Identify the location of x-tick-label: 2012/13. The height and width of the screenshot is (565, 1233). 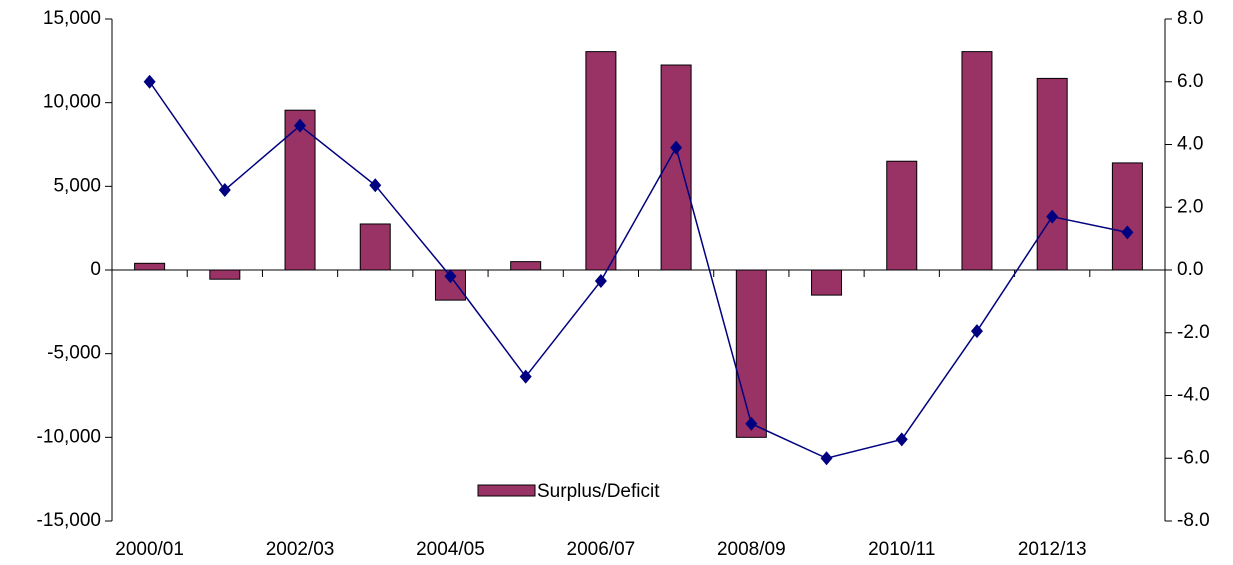
(1052, 549).